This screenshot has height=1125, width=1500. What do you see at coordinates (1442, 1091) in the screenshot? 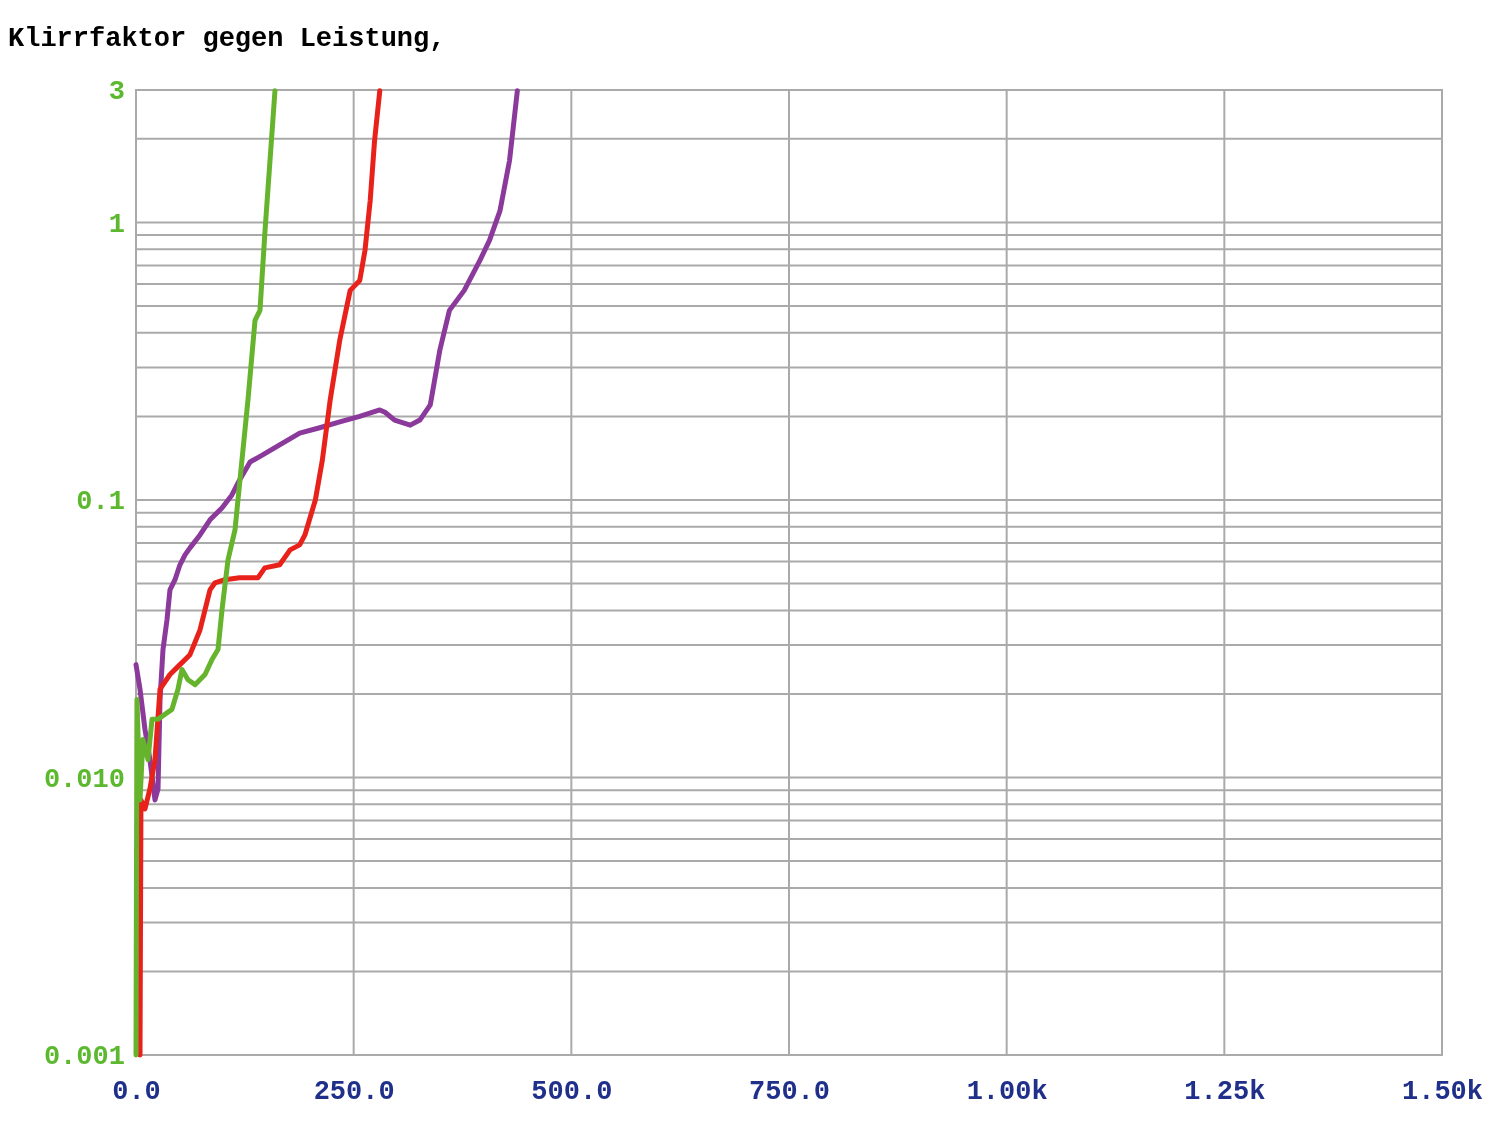
I see `x-tick-label: 1.50k` at bounding box center [1442, 1091].